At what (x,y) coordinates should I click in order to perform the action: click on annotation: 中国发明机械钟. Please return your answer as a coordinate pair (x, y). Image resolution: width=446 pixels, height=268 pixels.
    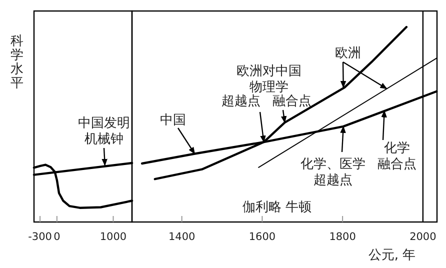
    Looking at the image, I should click on (104, 131).